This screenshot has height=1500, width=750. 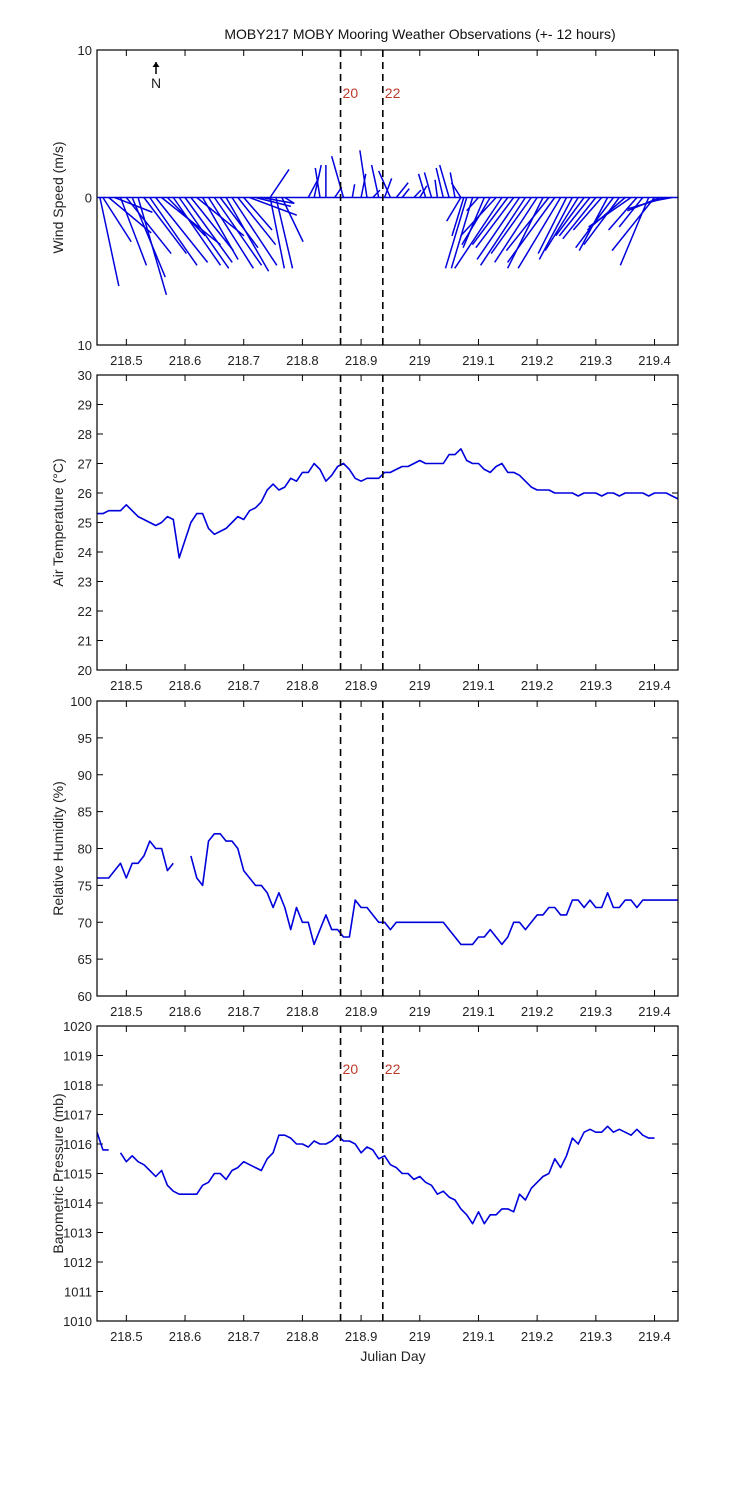 What do you see at coordinates (77, 1144) in the screenshot?
I see `pressure-y-tick-label: 1016` at bounding box center [77, 1144].